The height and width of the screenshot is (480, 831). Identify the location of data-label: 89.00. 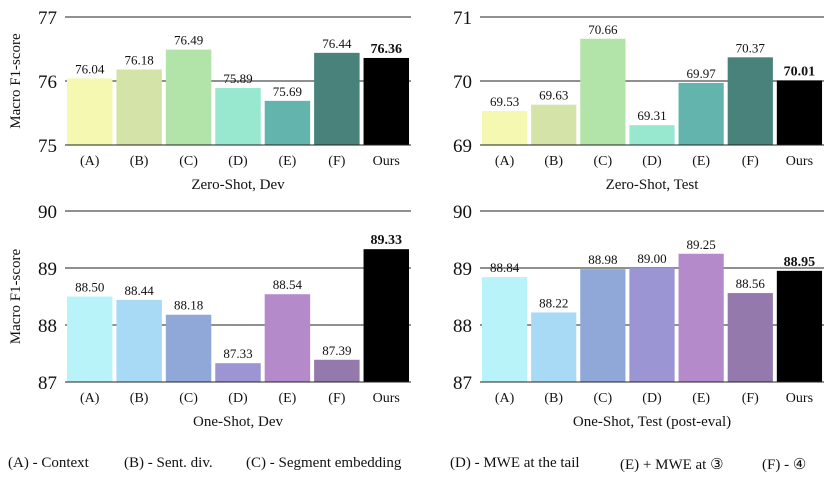
(651, 258).